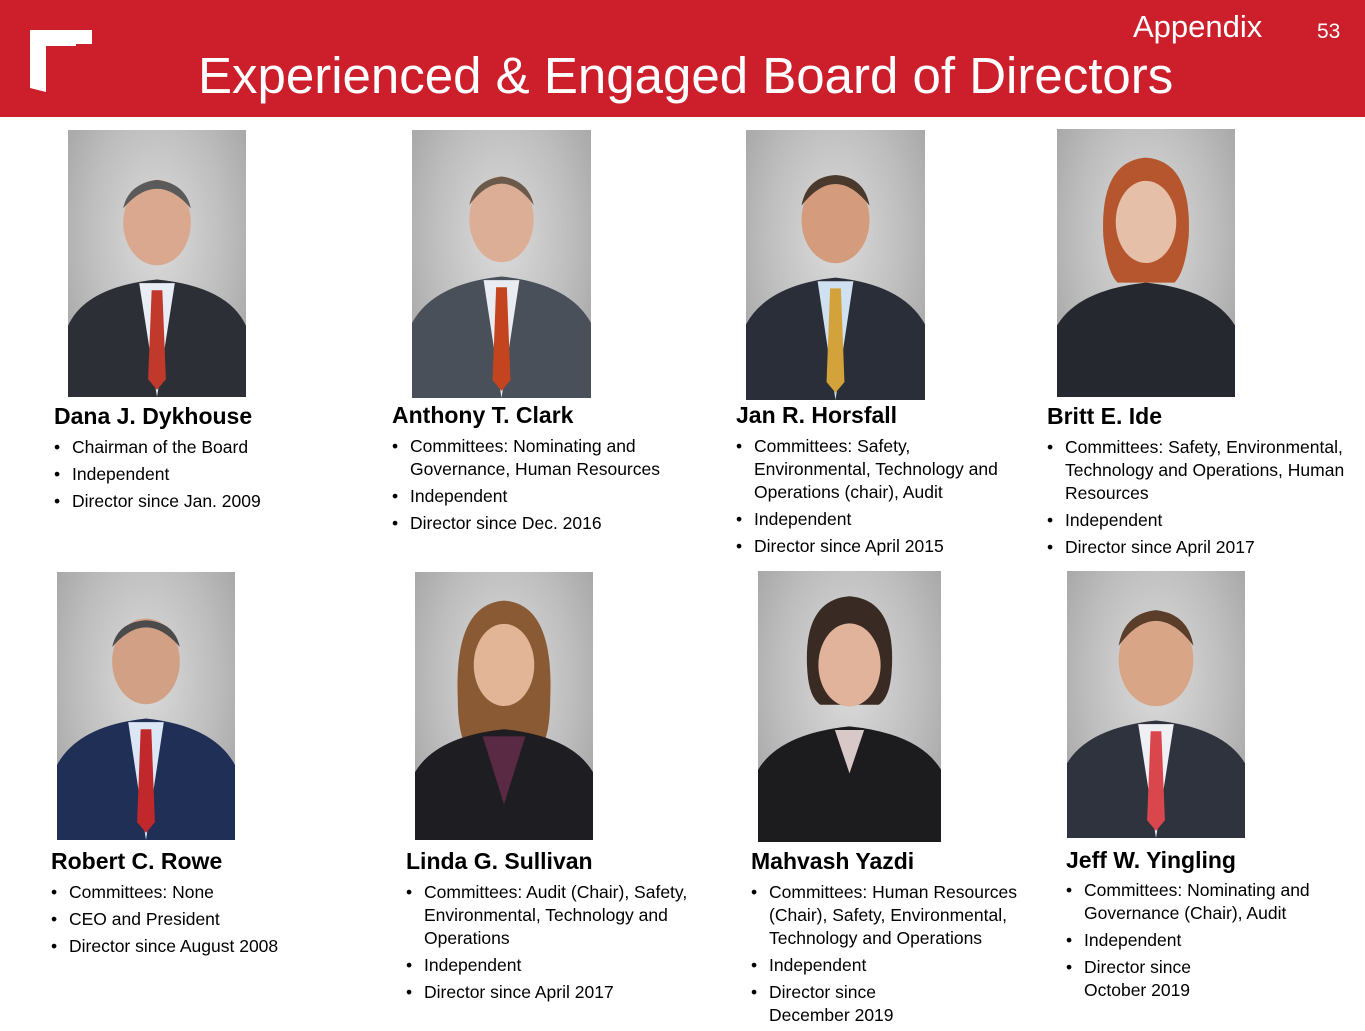 The height and width of the screenshot is (1031, 1365). Describe the element at coordinates (1329, 31) in the screenshot. I see `page-number: 53` at that location.